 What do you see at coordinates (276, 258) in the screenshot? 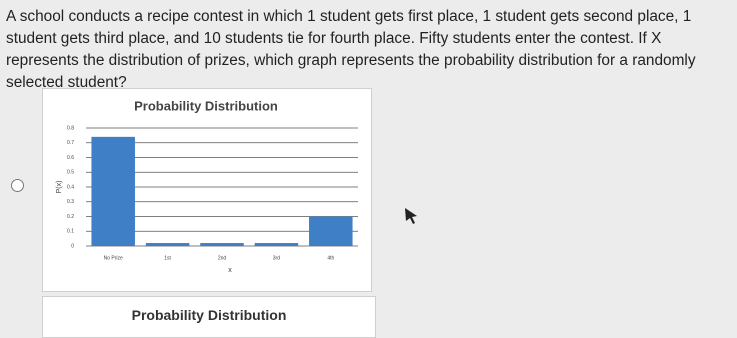
I see `x-tick-label: 3rd` at bounding box center [276, 258].